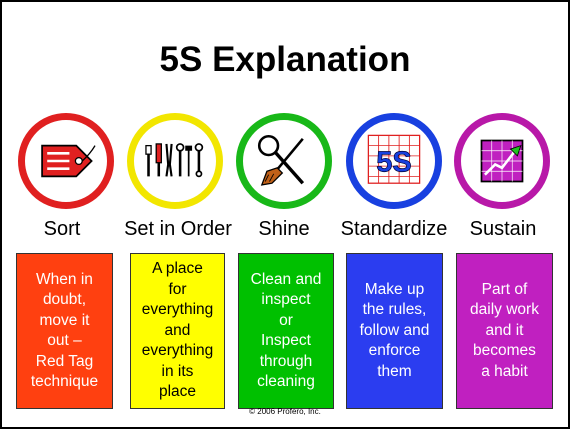  What do you see at coordinates (281, 160) in the screenshot?
I see `magnifier-broom-icon` at bounding box center [281, 160].